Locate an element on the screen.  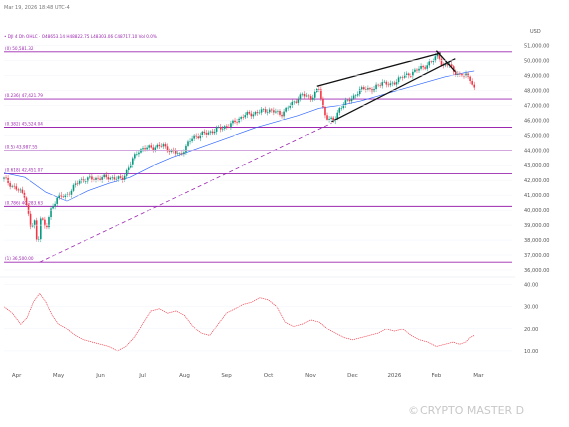
rsi-line is located at coordinates (239, 322).